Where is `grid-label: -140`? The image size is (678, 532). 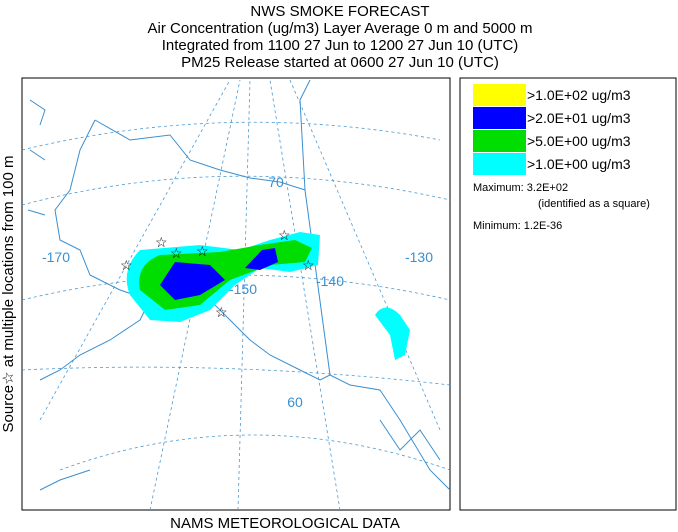 grid-label: -140 is located at coordinates (330, 281).